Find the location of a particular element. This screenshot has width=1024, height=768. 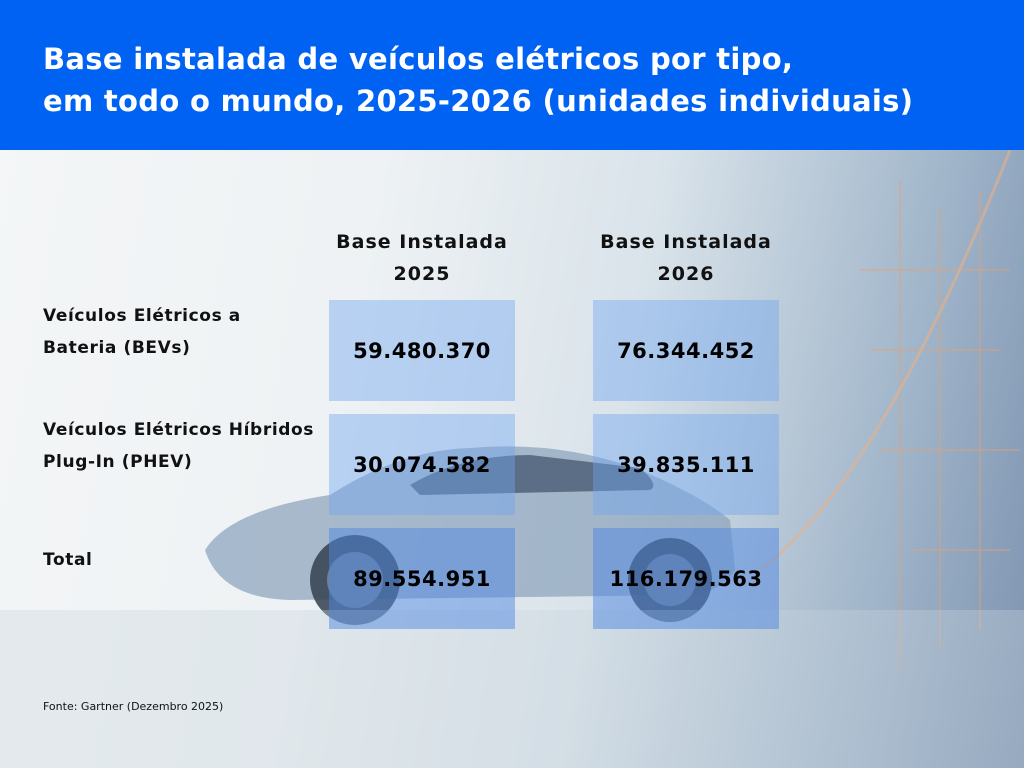

cell-bev-2026: 76.344.452 is located at coordinates (686, 350).